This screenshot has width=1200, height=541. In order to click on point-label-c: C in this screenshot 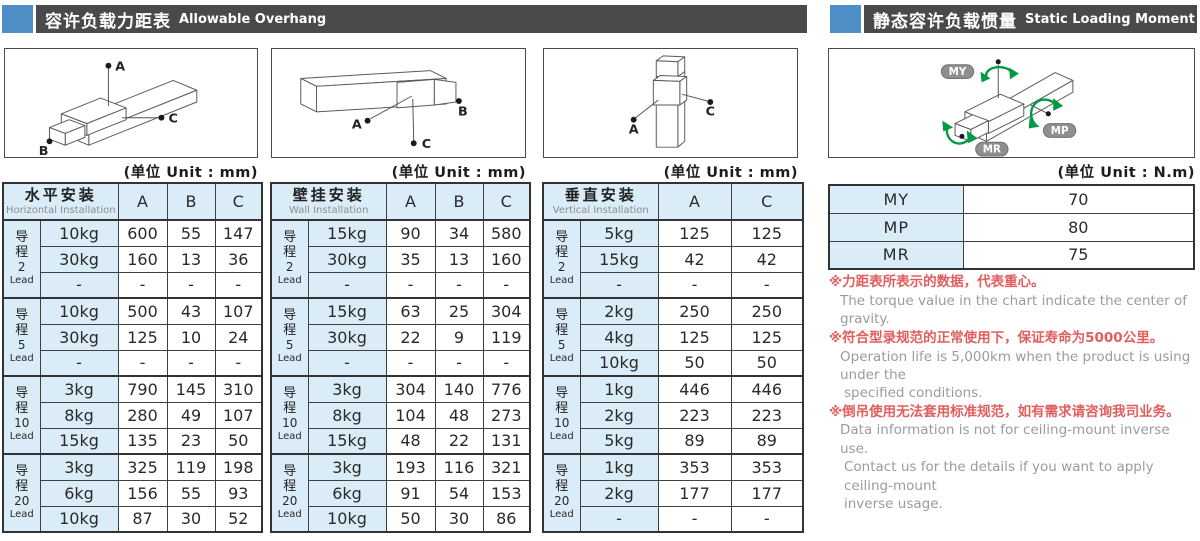, I will do `click(173, 119)`.